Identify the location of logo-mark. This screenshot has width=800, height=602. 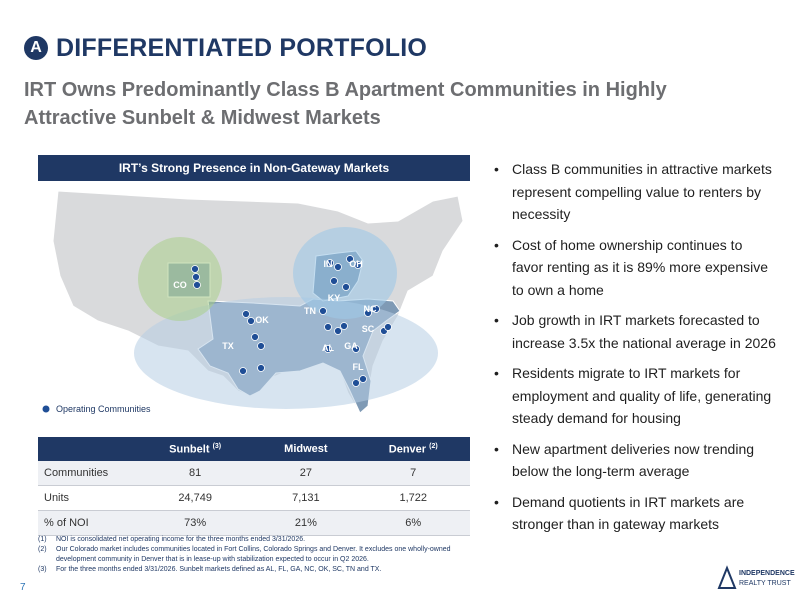
(727, 577).